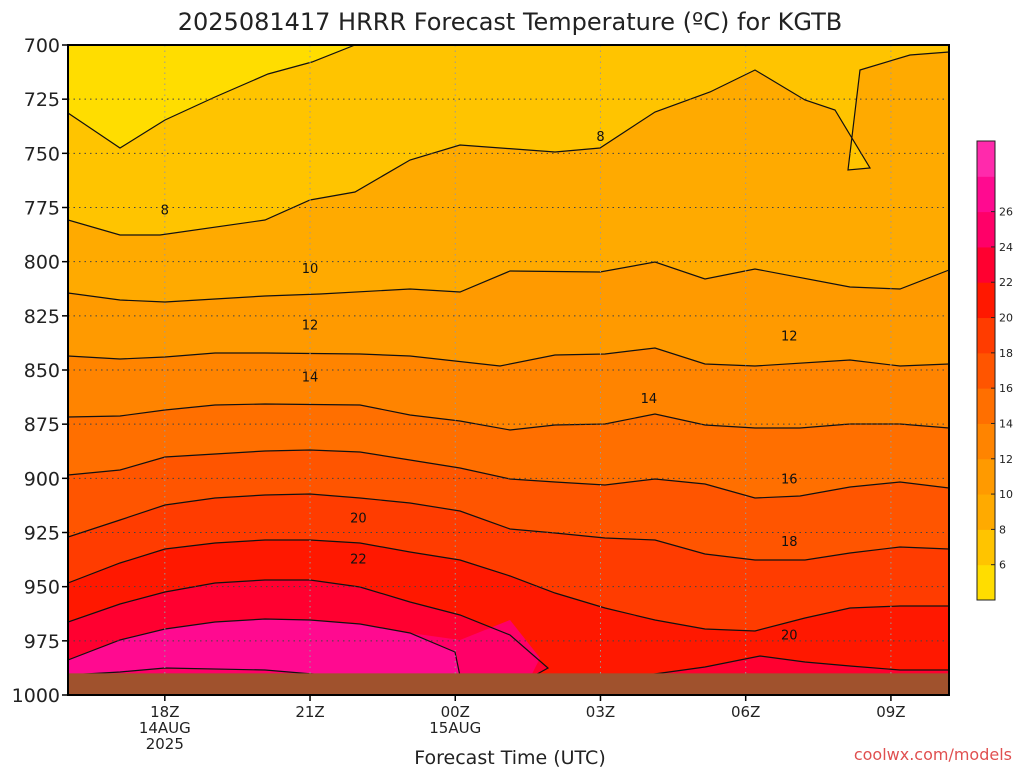 The image size is (1024, 768). Describe the element at coordinates (1006, 212) in the screenshot. I see `colorbar-tick-label: 26` at that location.